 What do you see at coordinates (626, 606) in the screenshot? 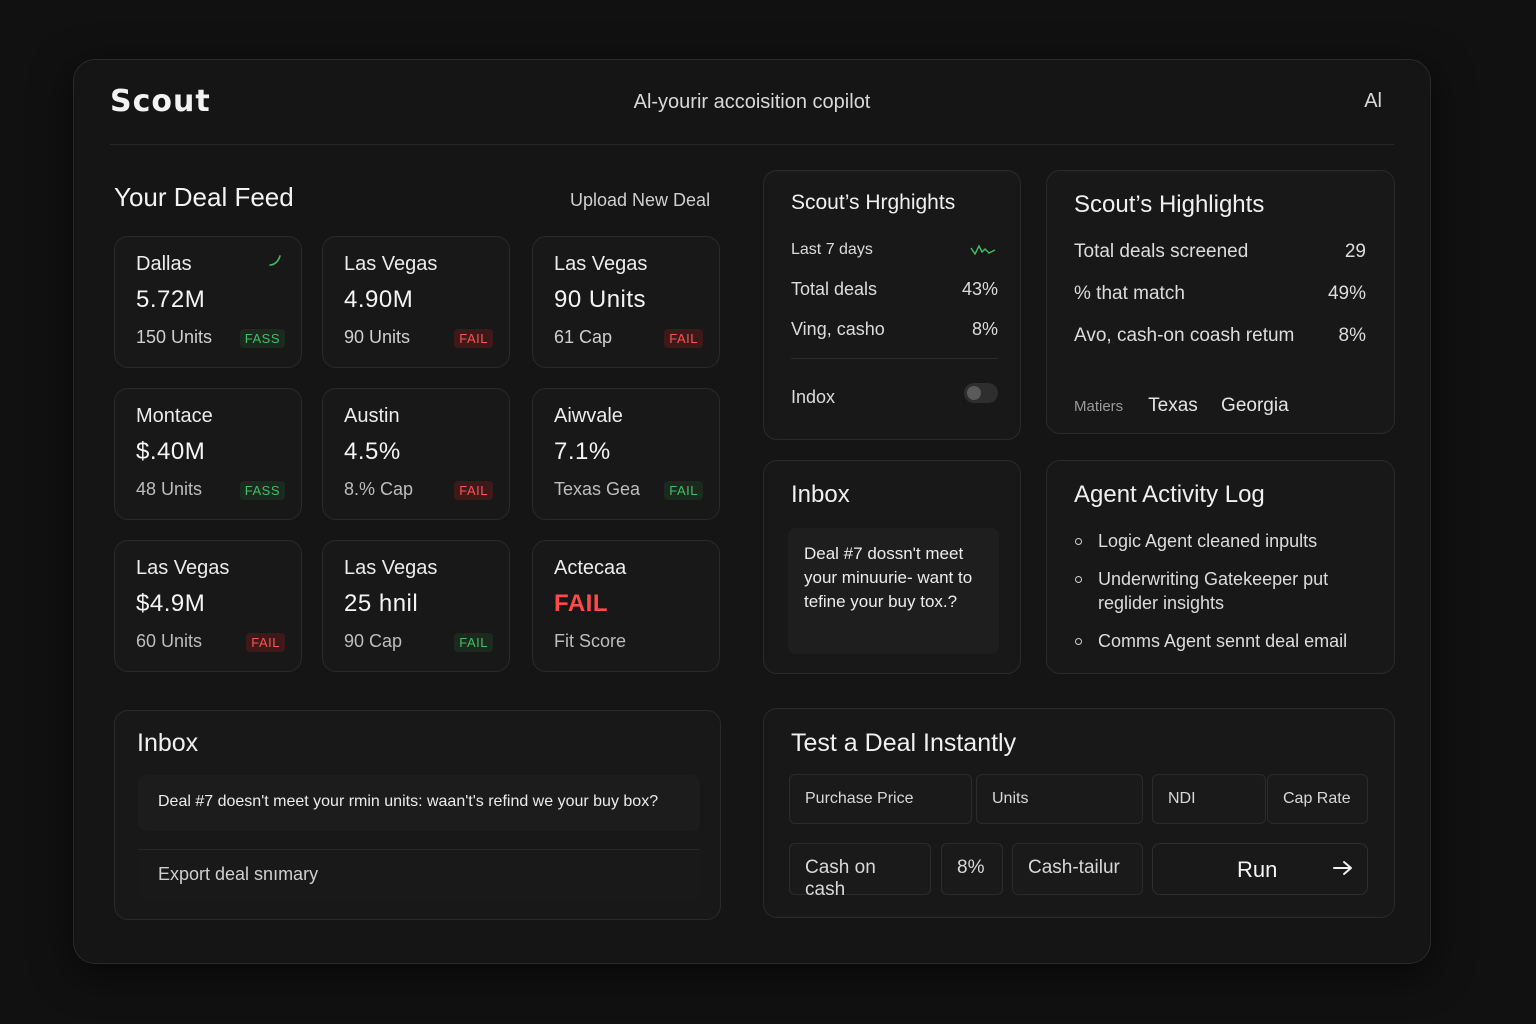
I see `deal-card: Actecaa FAIL Fit Score` at bounding box center [626, 606].